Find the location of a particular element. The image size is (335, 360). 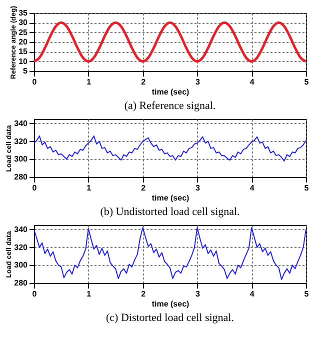

y-tick-label: 25 is located at coordinates (23, 32).